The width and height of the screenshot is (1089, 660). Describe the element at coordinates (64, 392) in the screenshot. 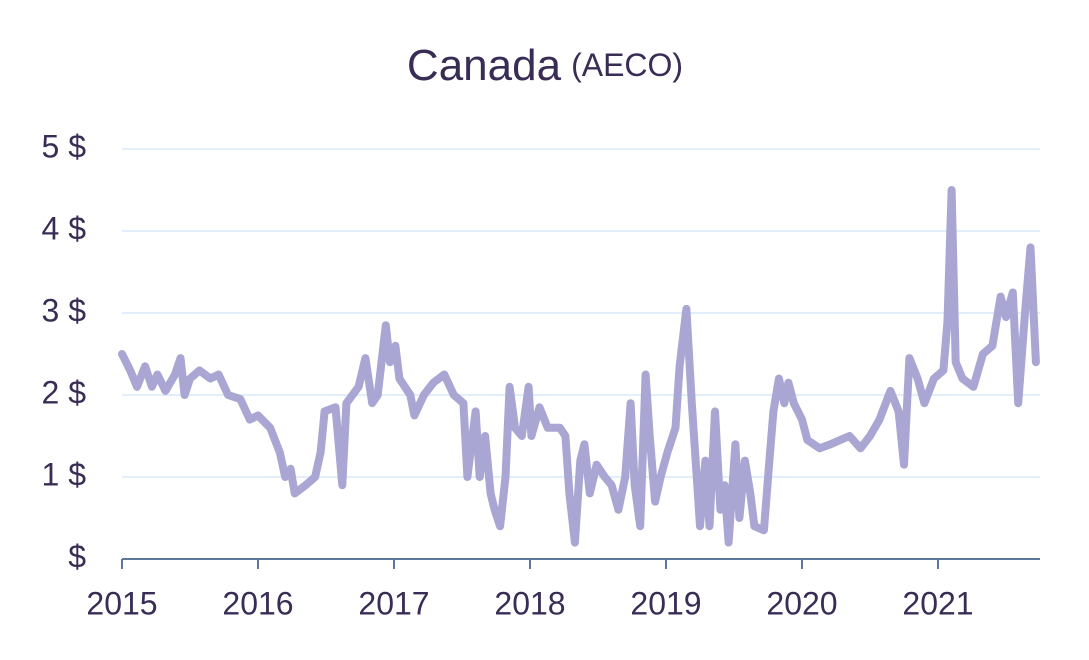

I see `y-tick-label: 2 $` at that location.